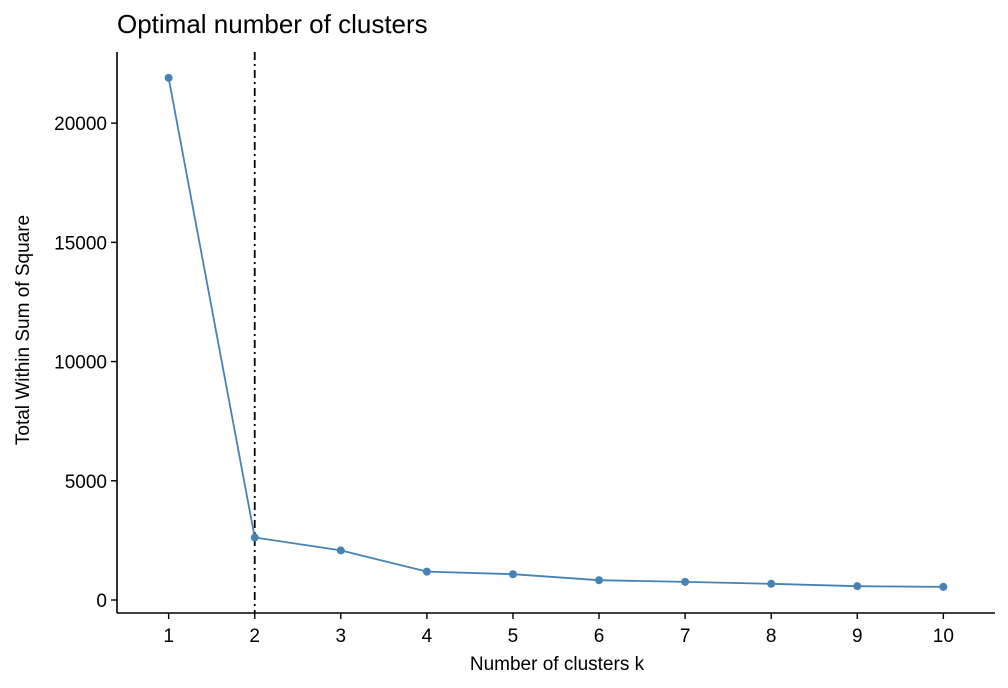 This screenshot has width=1008, height=688. I want to click on x-tick-label: 5, so click(513, 636).